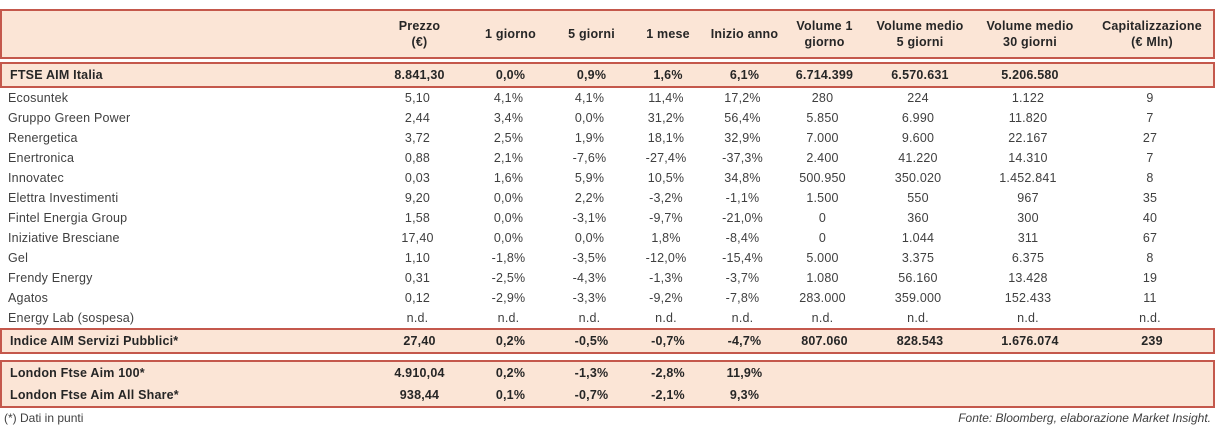 The height and width of the screenshot is (425, 1215). I want to click on cell-1-mese: 11,4%, so click(666, 98).